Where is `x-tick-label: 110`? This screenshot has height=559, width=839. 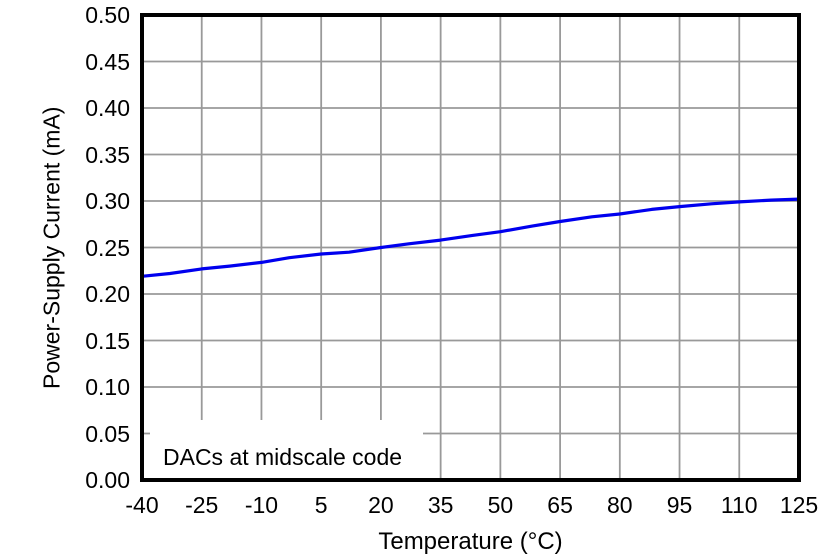
x-tick-label: 110 is located at coordinates (739, 505).